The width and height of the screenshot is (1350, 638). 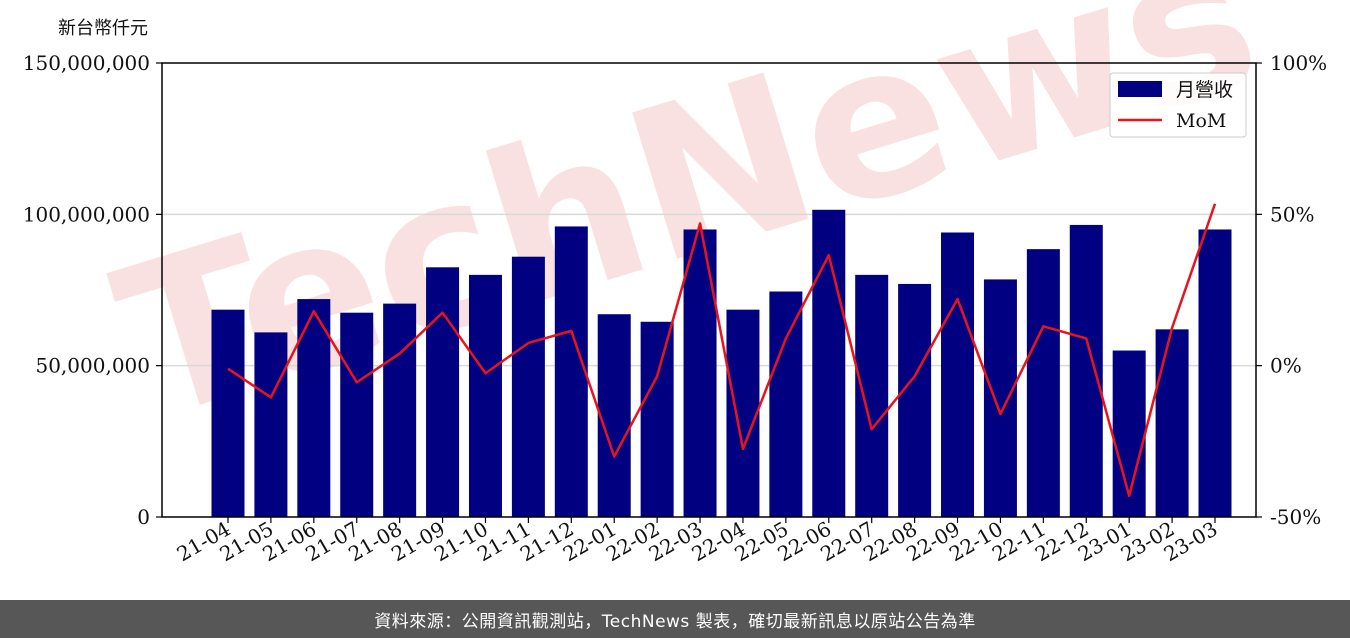 What do you see at coordinates (86, 214) in the screenshot?
I see `y-left-tick-label: 100,000,000` at bounding box center [86, 214].